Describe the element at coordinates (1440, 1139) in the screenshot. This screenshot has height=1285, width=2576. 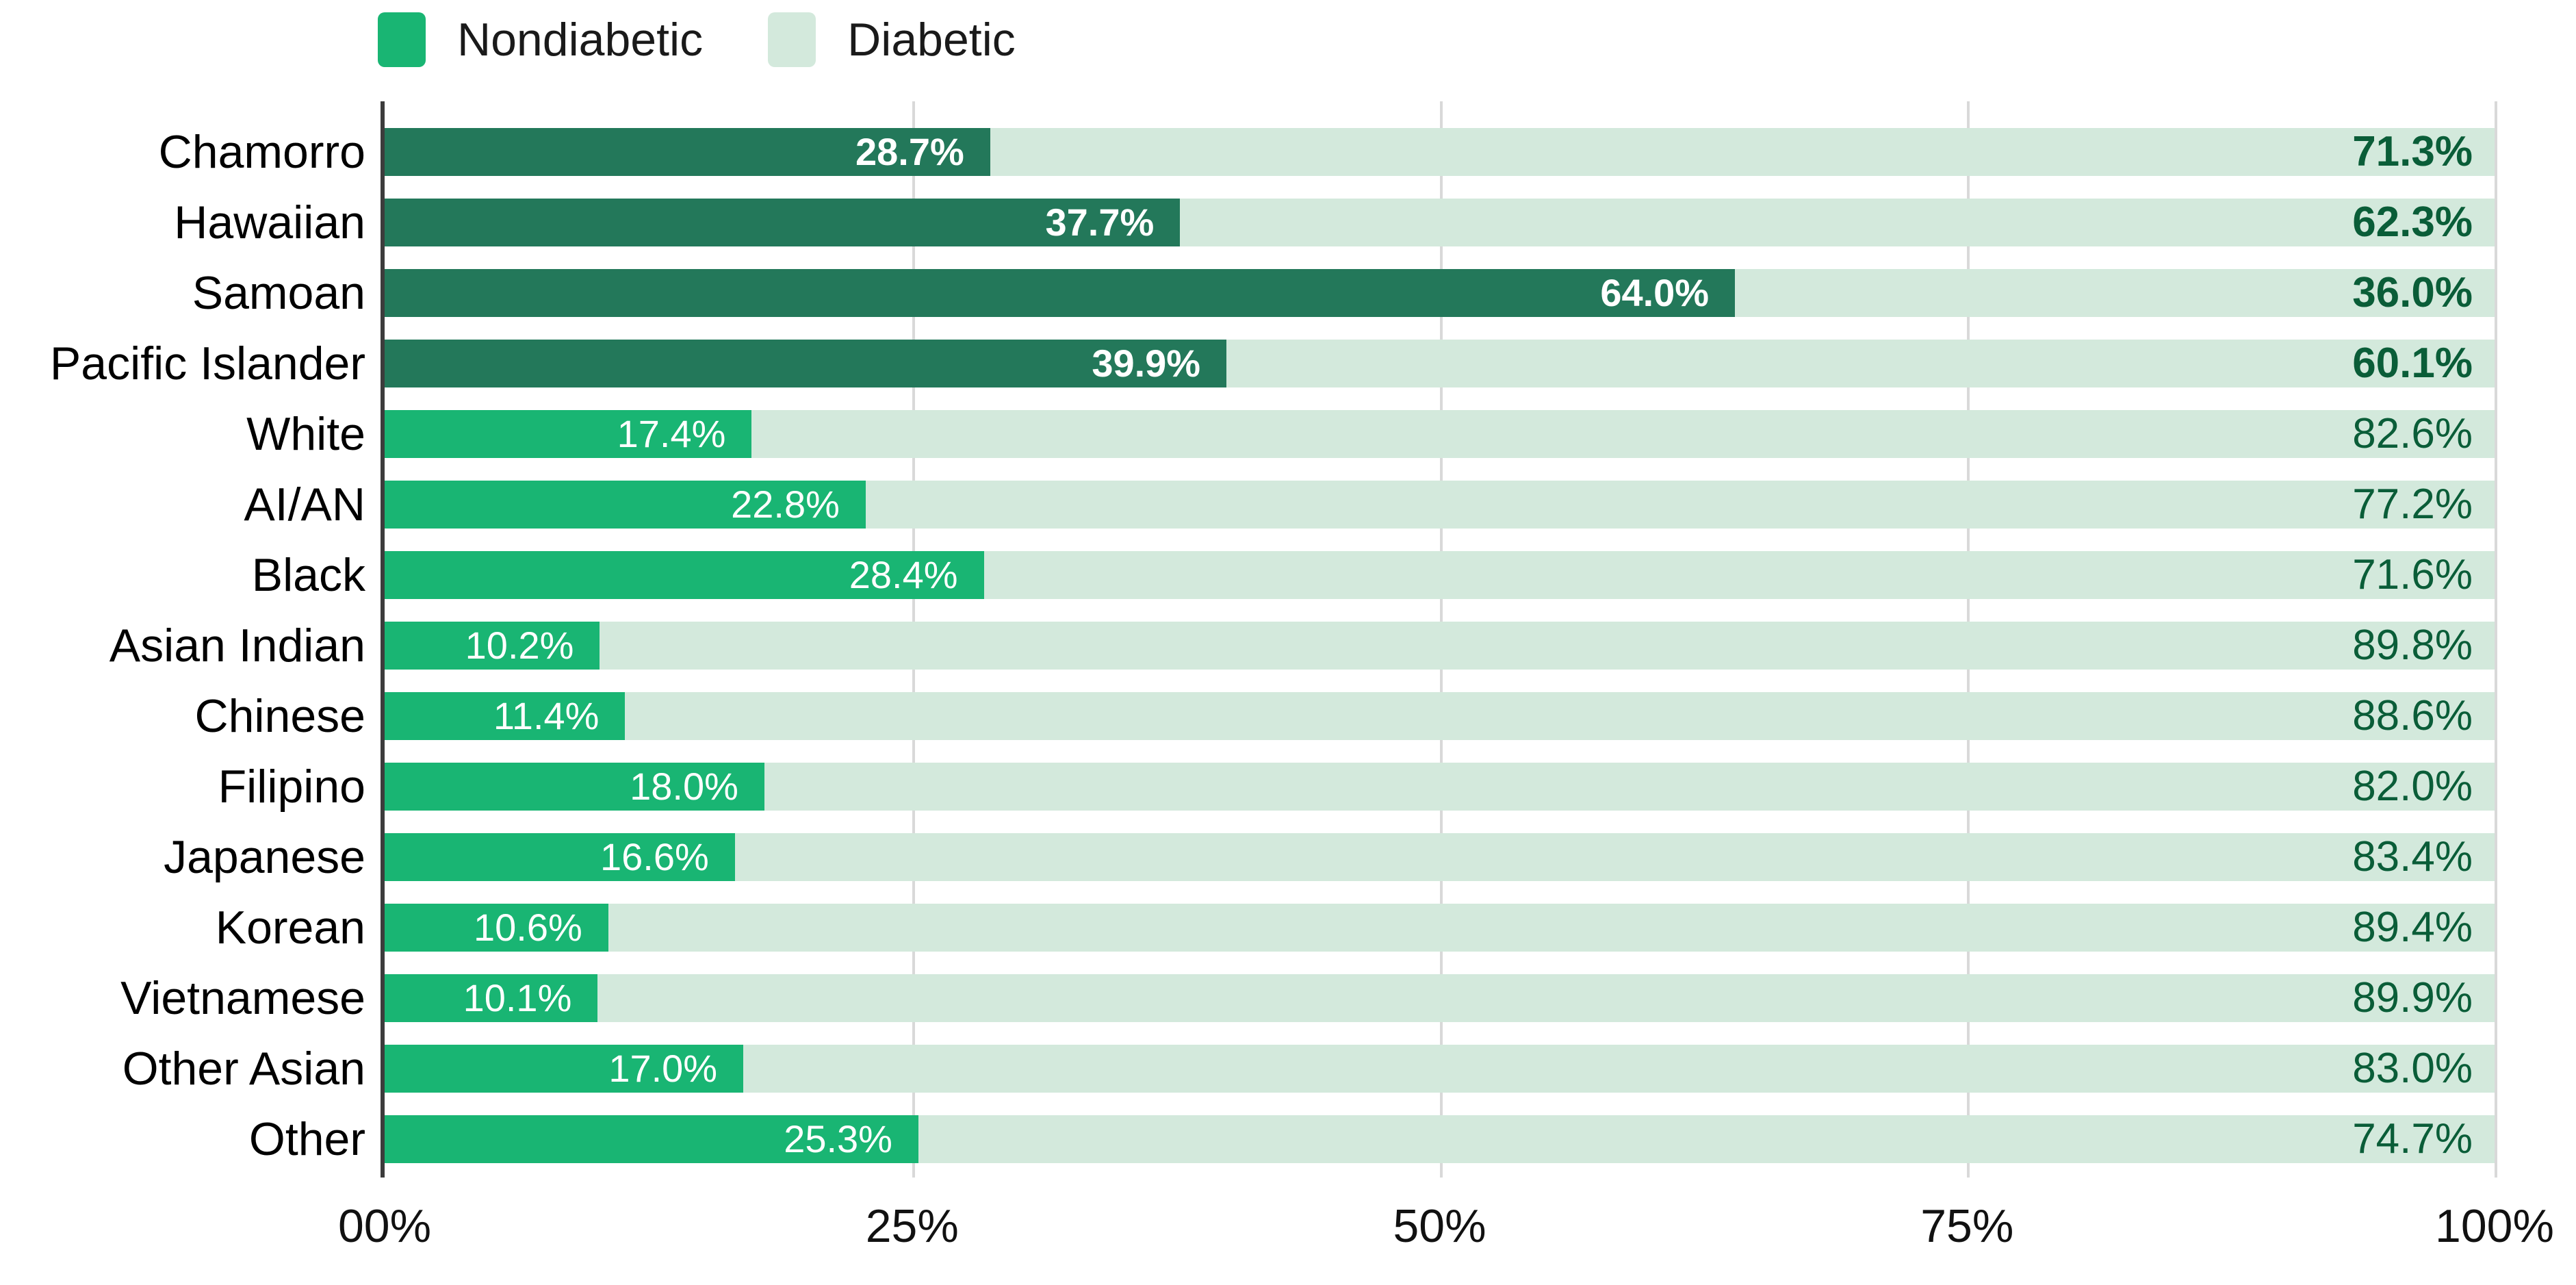
I see `diabetic-bar: 25.3% 74.7%` at that location.